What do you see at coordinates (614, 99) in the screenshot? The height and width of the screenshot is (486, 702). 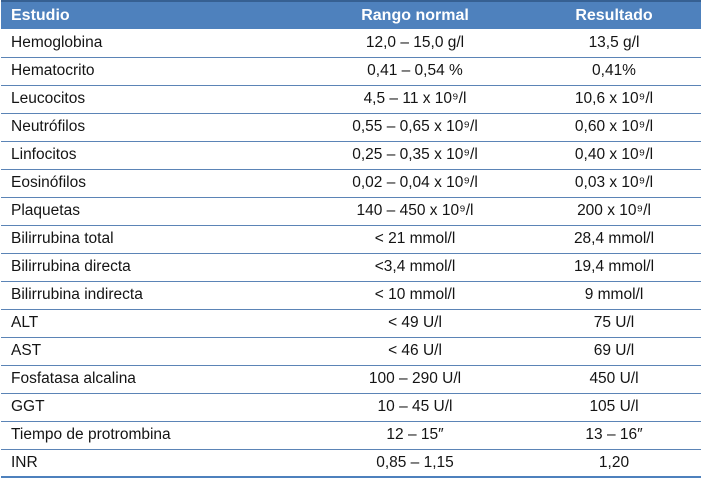 I see `cell-resultado: 10,6 x 10⁹/l` at bounding box center [614, 99].